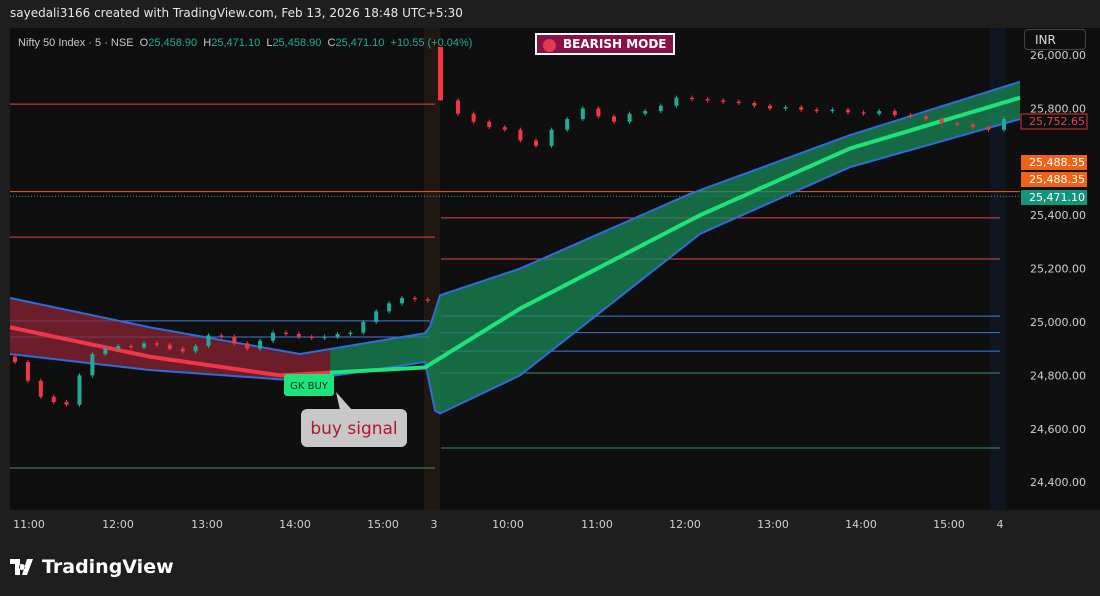  Describe the element at coordinates (354, 428) in the screenshot. I see `annotation-callout` at that location.